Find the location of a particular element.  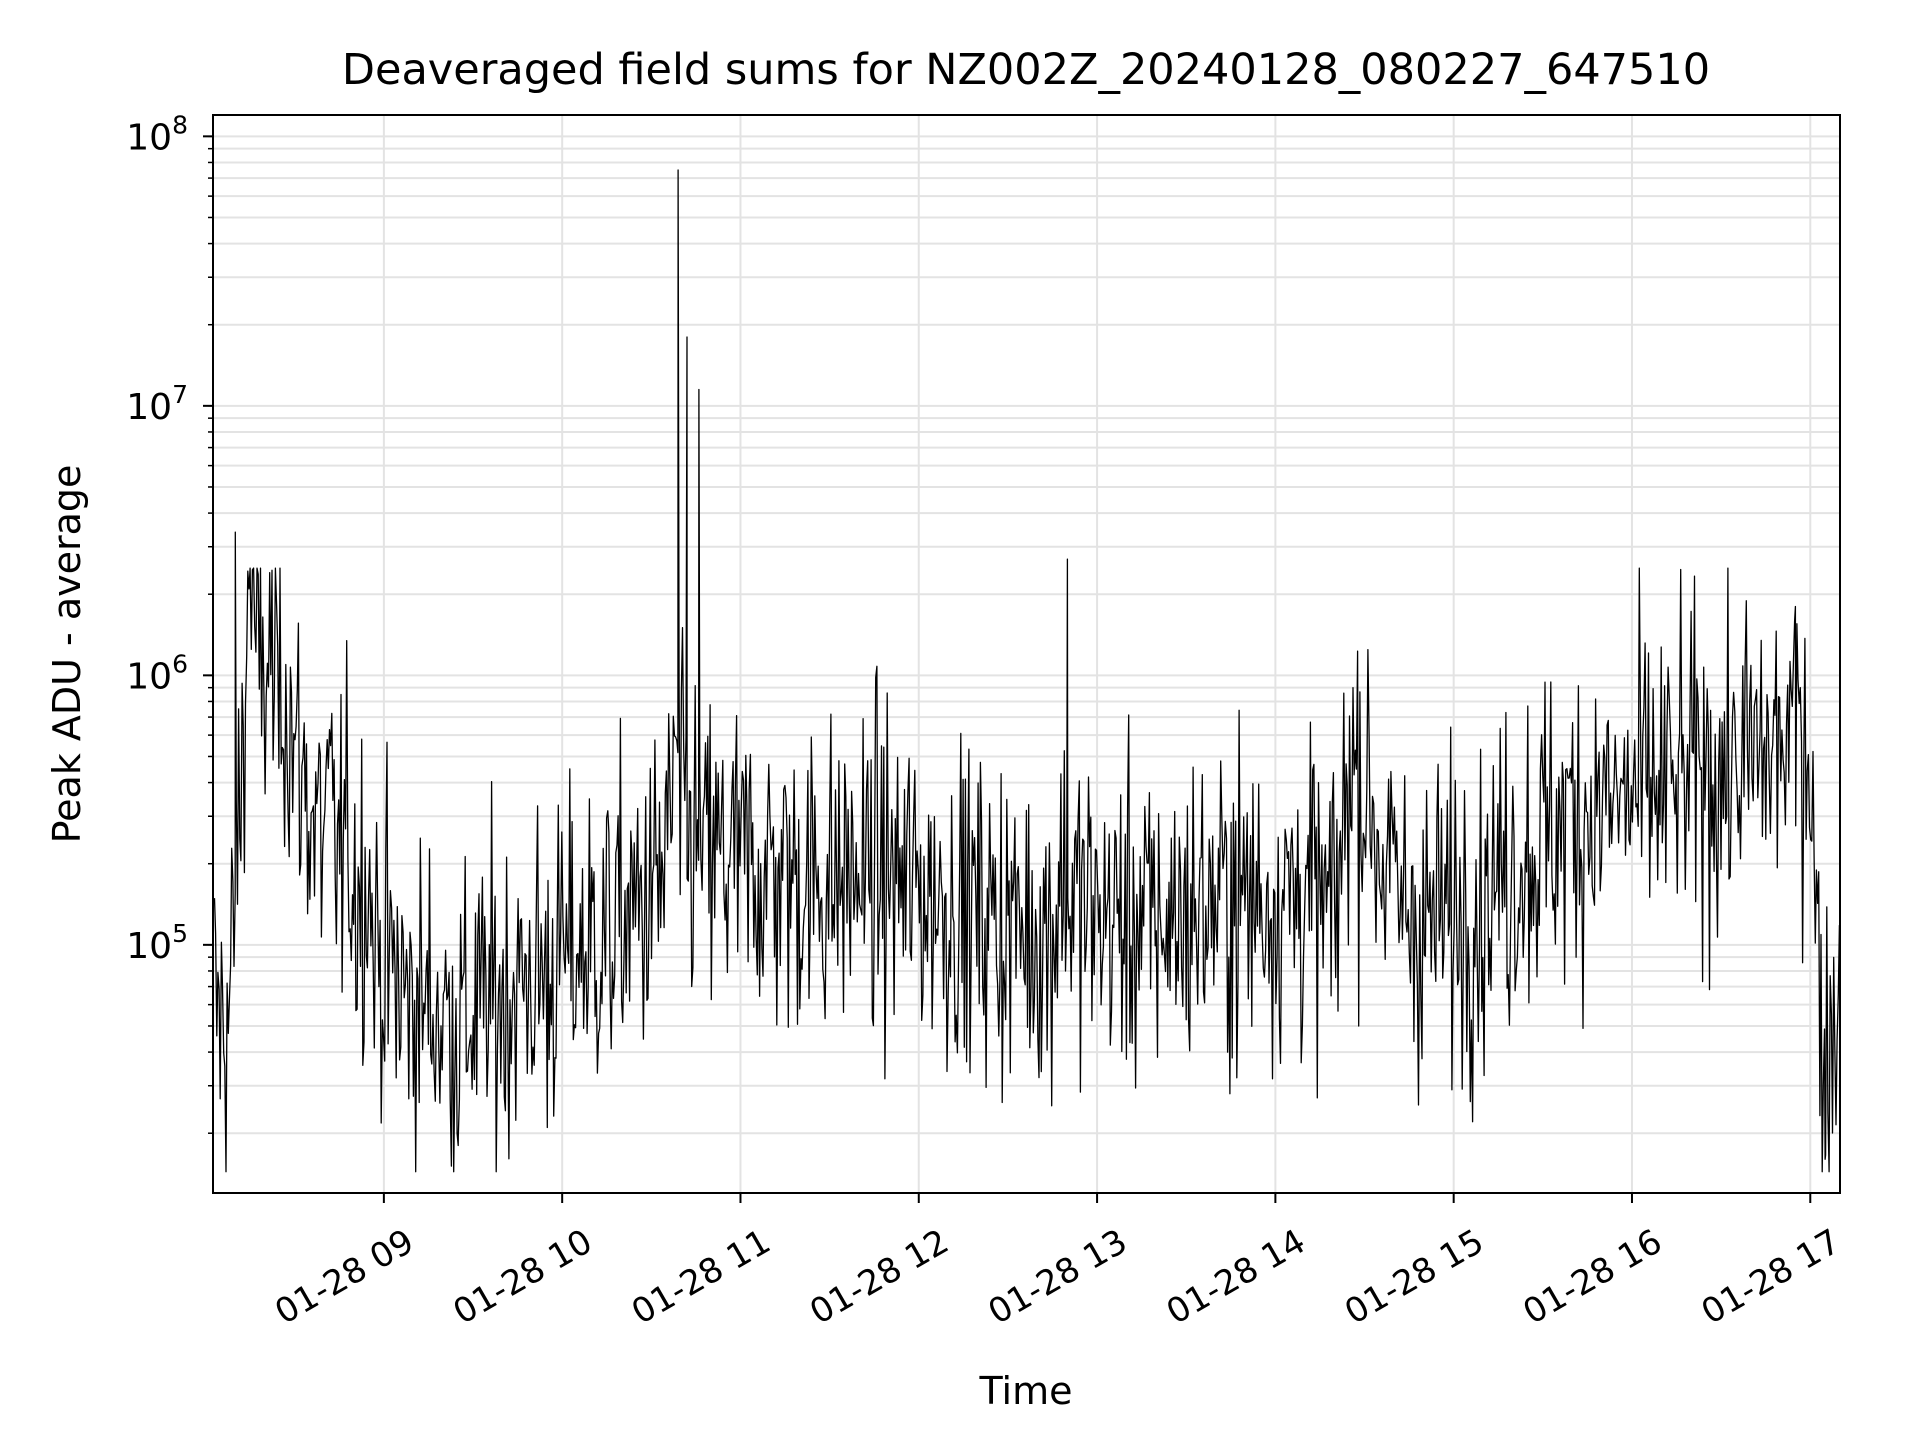

x-axis-label: Time is located at coordinates (1026, 1391).